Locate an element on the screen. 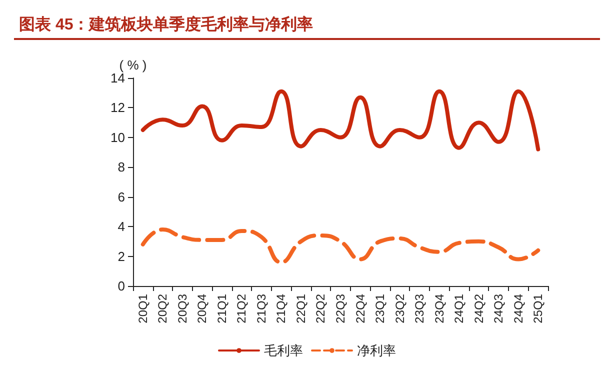 The height and width of the screenshot is (372, 614). y-tick-label: 2 is located at coordinates (121, 256).